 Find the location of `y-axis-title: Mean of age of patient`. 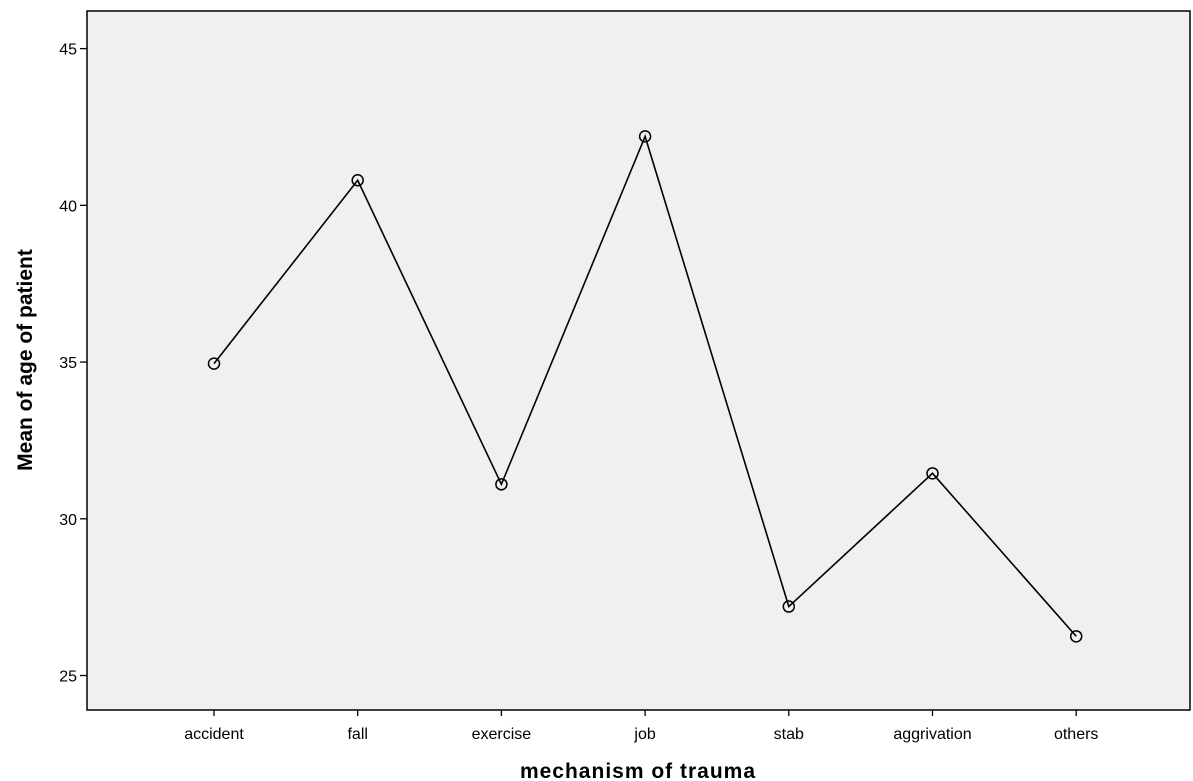

y-axis-title: Mean of age of patient is located at coordinates (25, 360).